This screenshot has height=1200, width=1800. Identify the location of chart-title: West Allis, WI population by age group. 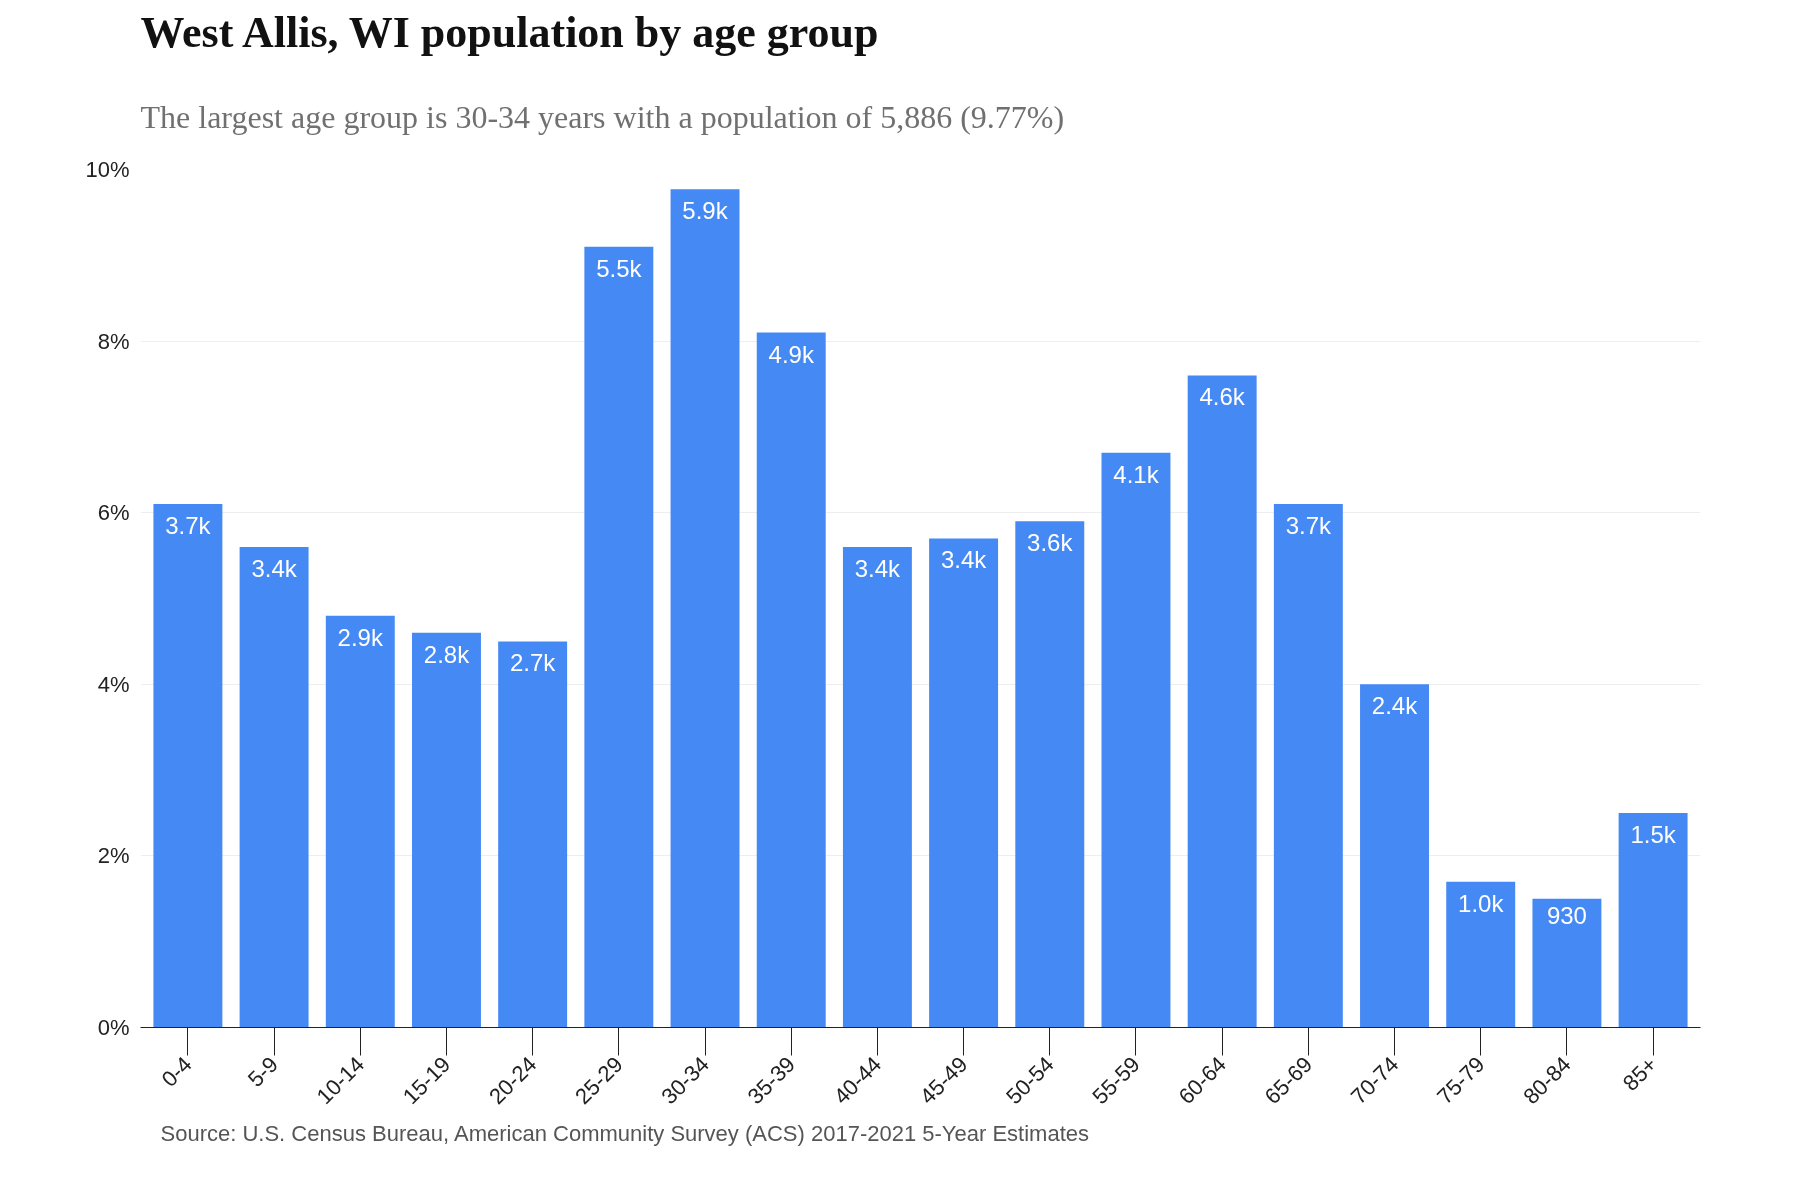
(509, 32).